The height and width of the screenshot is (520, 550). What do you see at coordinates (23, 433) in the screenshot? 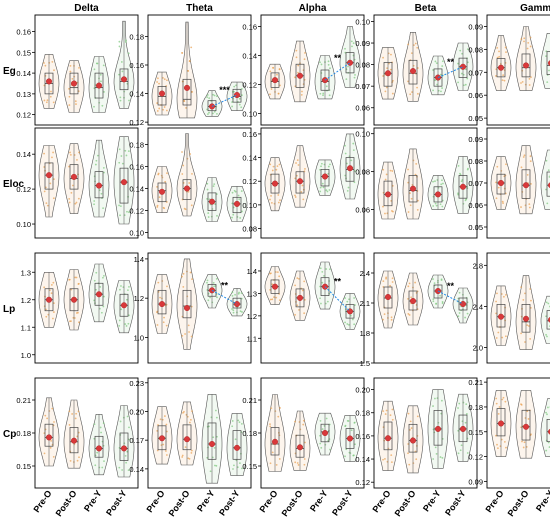
I see `y-tick-label: 0.18` at bounding box center [23, 433].